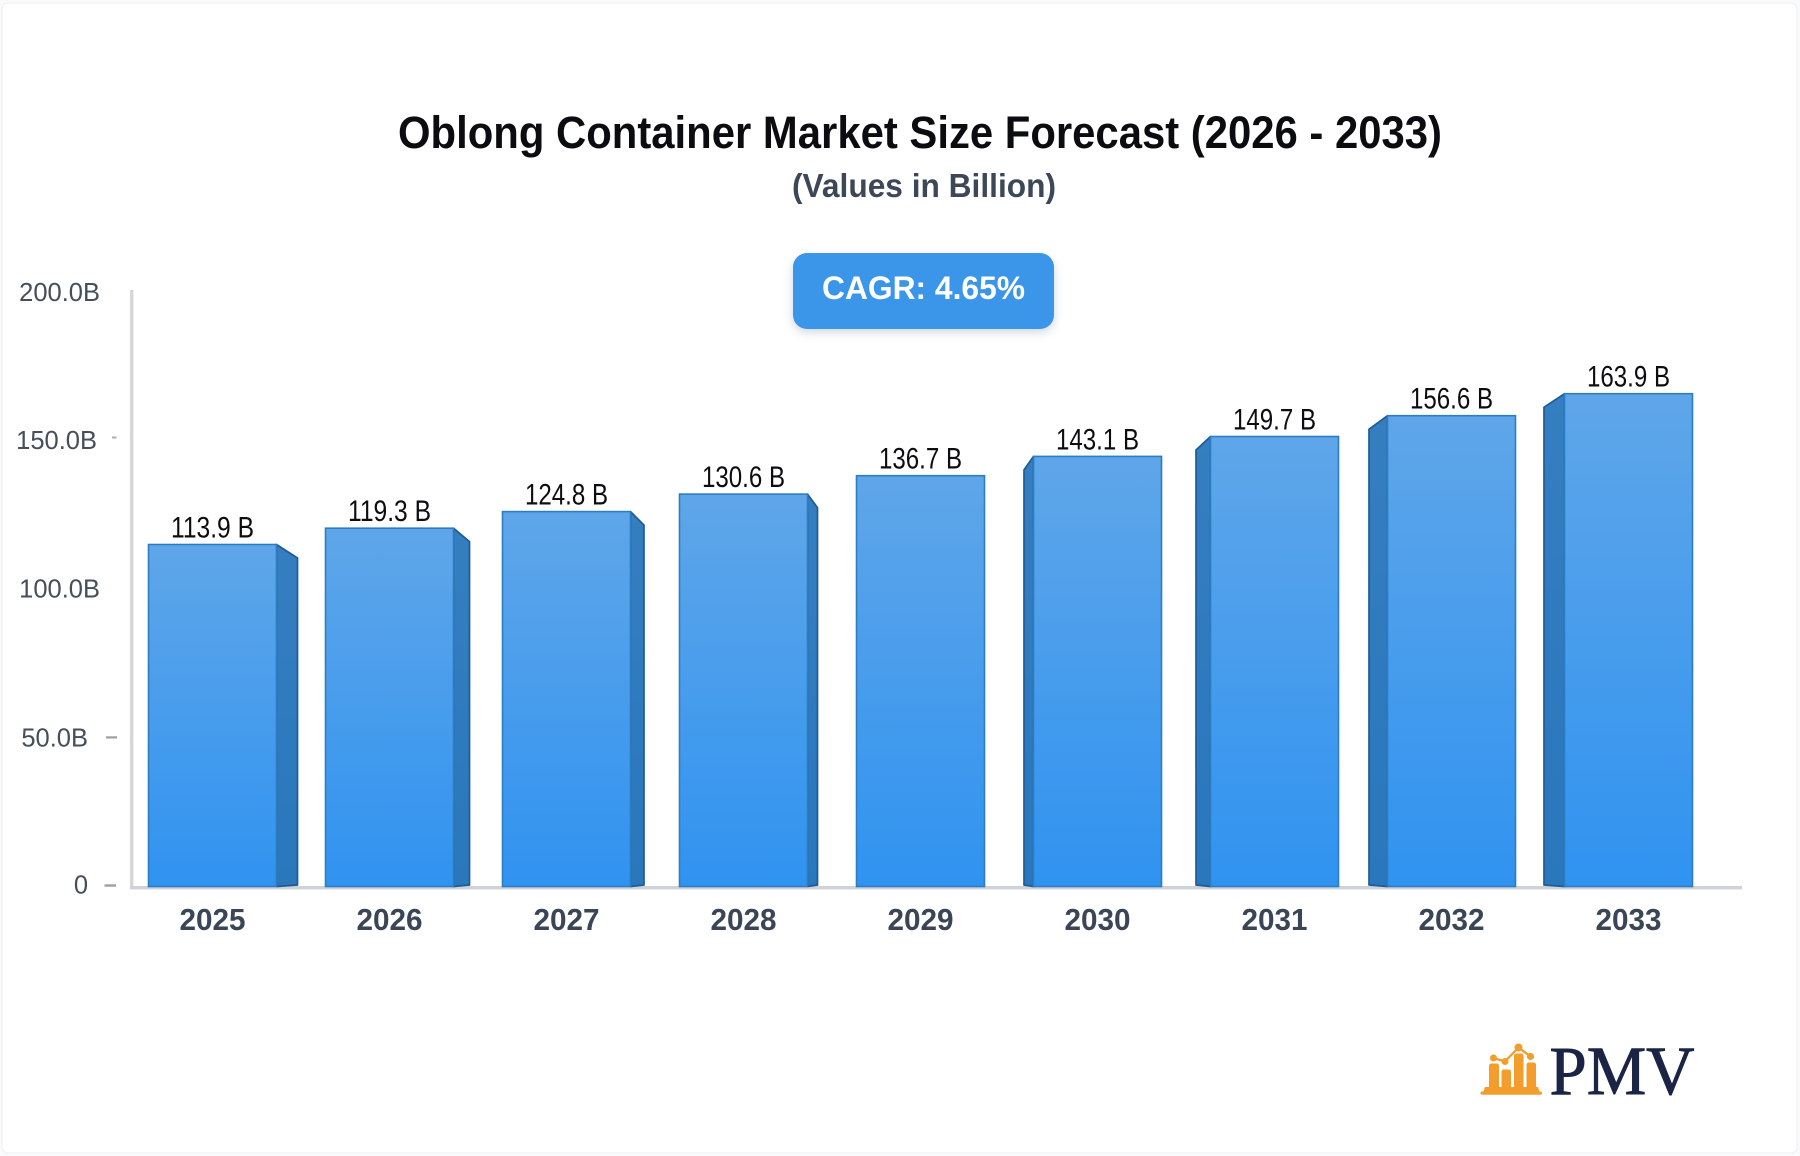 This screenshot has width=1800, height=1156. Describe the element at coordinates (921, 919) in the screenshot. I see `svg-text: 2029` at that location.